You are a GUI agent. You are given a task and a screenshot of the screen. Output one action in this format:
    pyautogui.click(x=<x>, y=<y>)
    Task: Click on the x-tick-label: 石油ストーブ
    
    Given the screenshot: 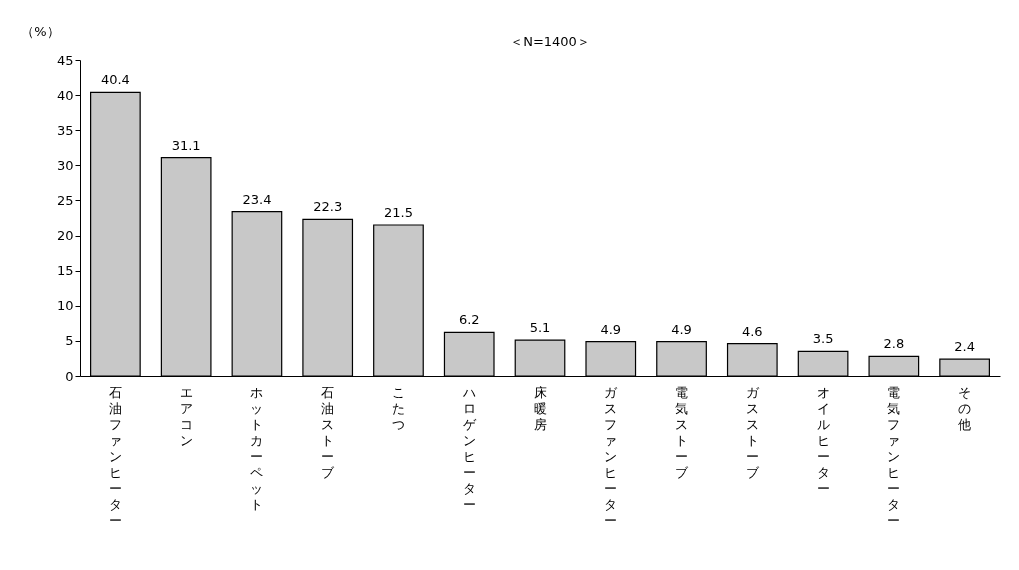 What is the action you would take?
    pyautogui.click(x=328, y=432)
    